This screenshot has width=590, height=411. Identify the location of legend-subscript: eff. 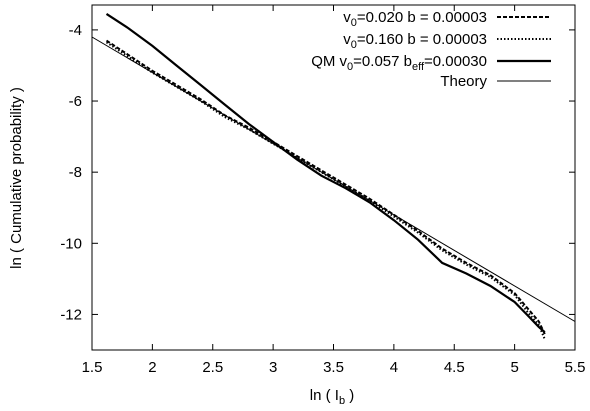
(418, 67).